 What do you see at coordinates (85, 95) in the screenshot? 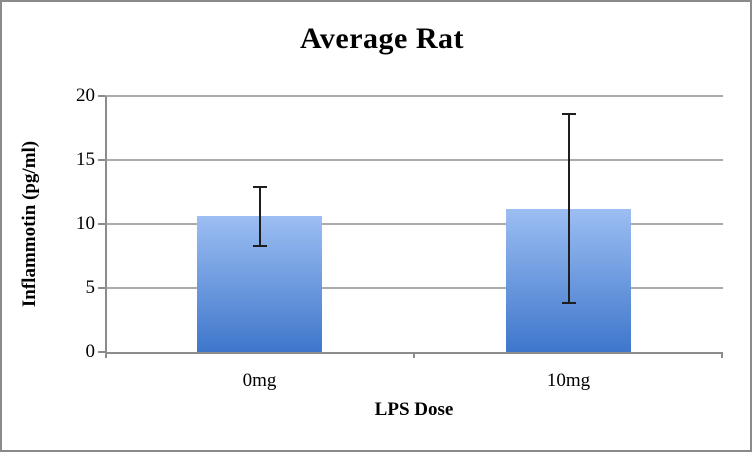
I see `y-tick-label-20: 20` at bounding box center [85, 95].